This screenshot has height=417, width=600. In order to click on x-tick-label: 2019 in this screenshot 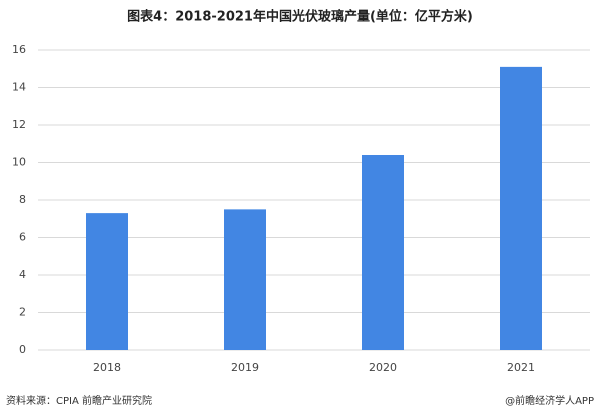, I will do `click(245, 367)`.